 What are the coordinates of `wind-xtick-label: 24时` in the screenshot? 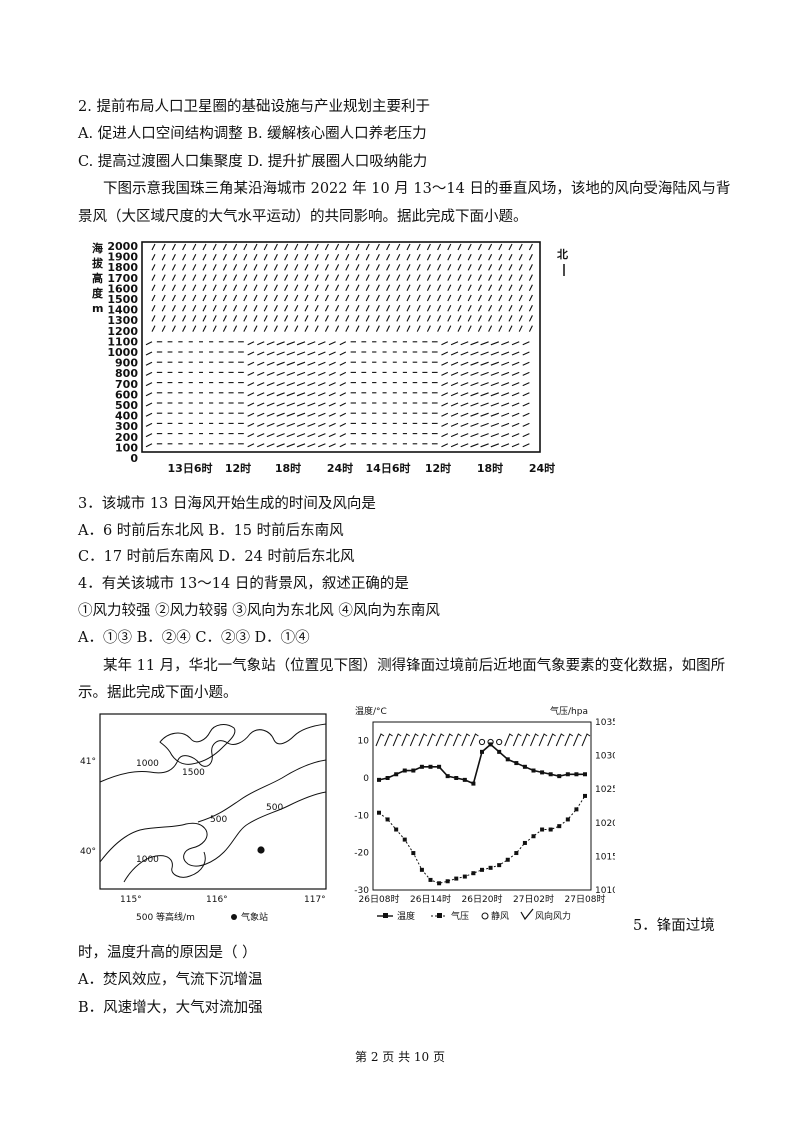 It's located at (340, 468).